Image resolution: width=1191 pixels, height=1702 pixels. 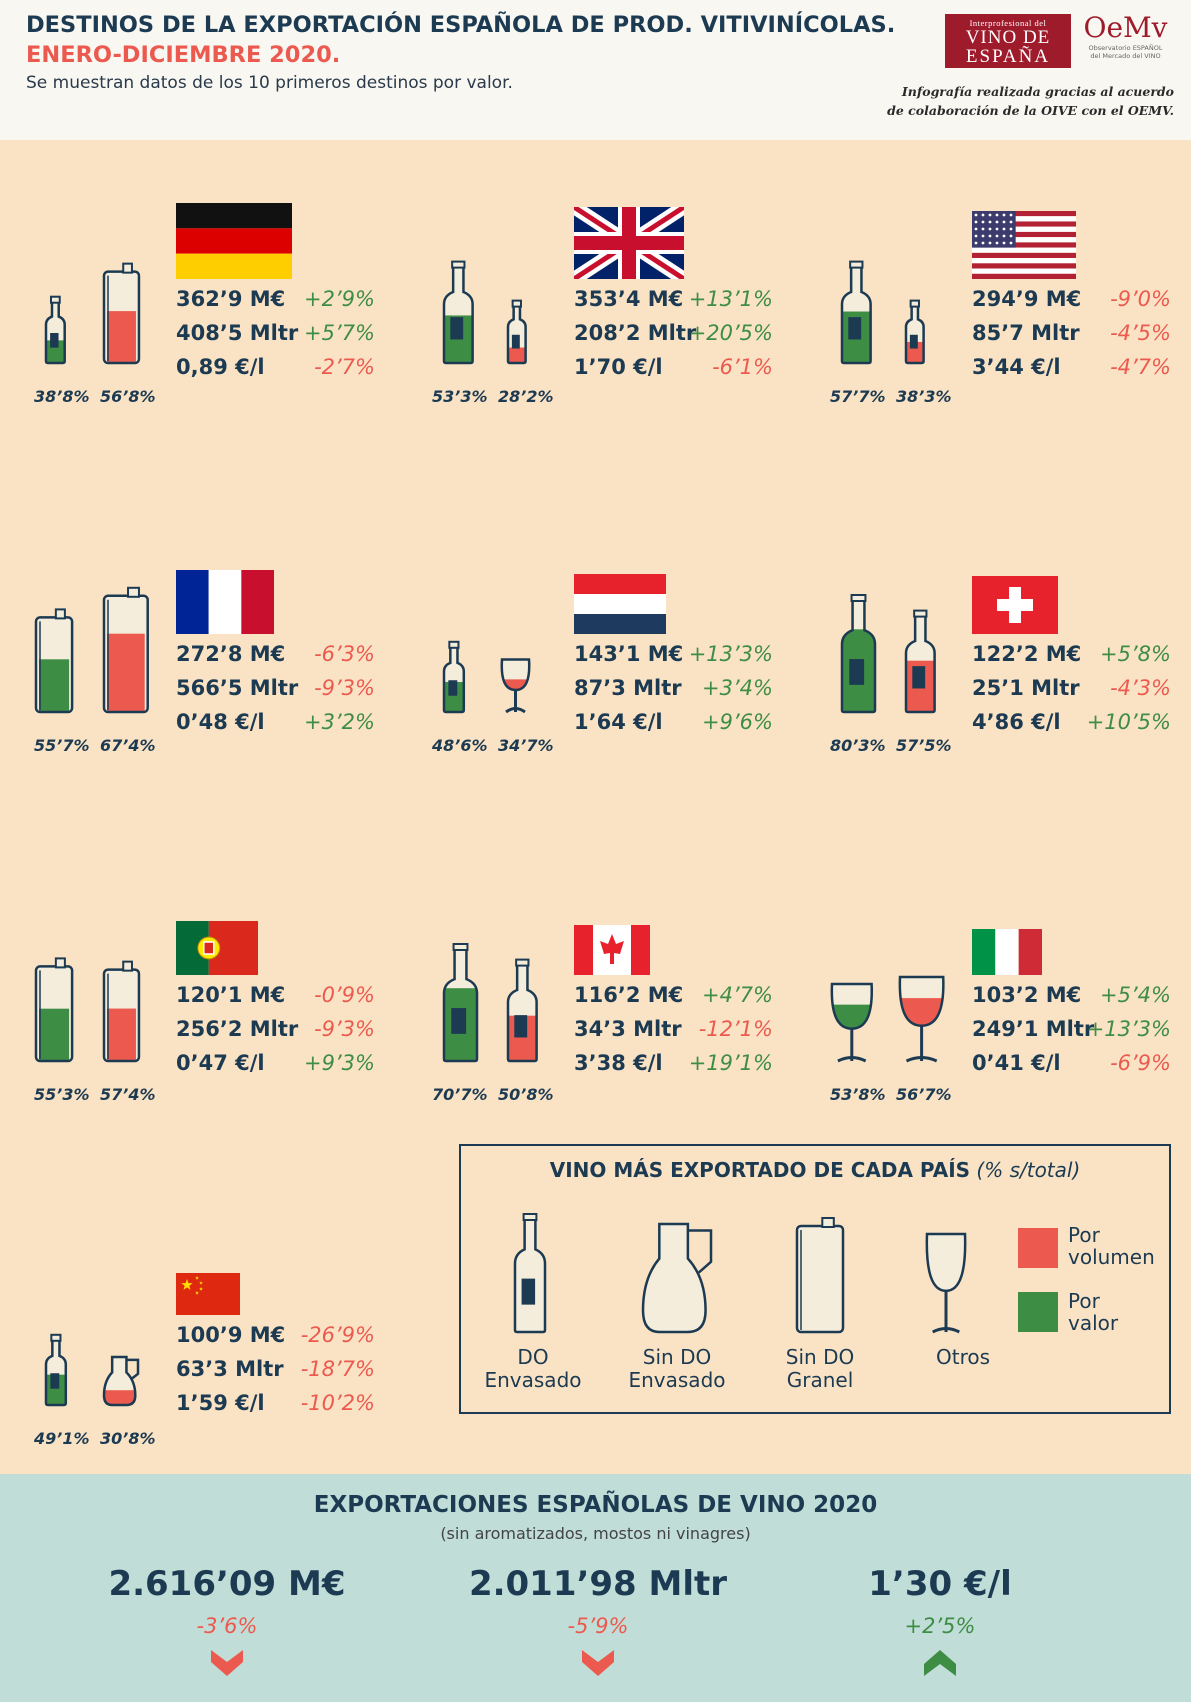 I want to click on export-value: 103’2 M€, so click(x=1027, y=995).